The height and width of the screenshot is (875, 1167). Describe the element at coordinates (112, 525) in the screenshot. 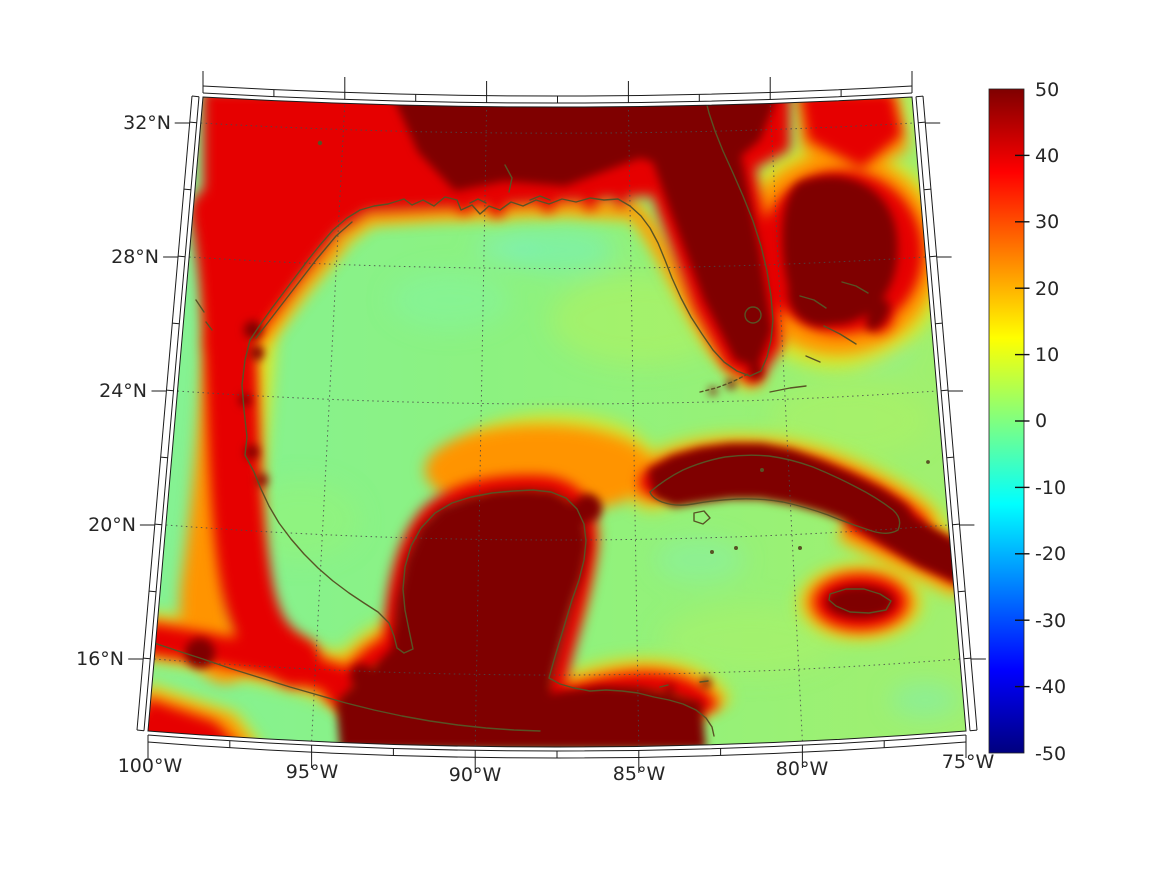

I see `lat-tick-label-20n: 20°N` at that location.